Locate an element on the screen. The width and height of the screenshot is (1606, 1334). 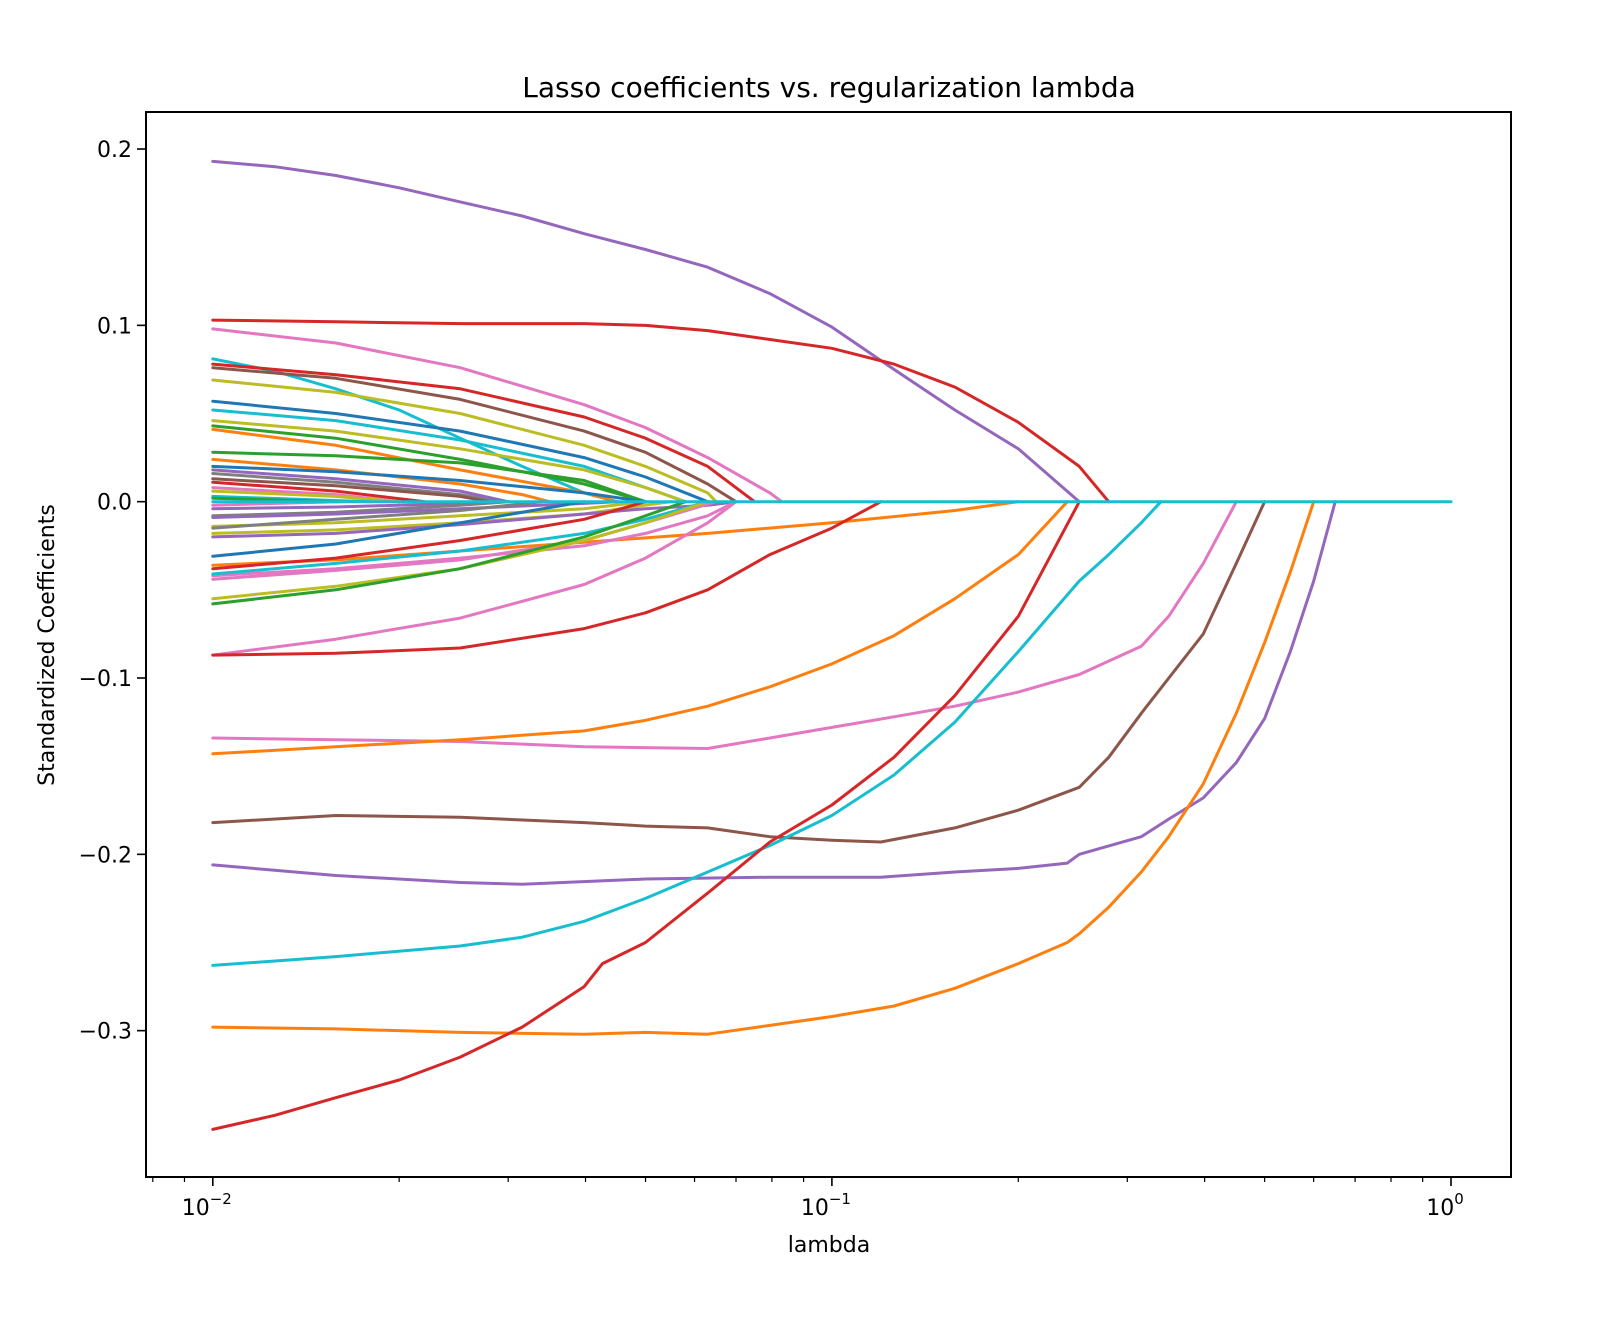
x-tick-exponent: −1 is located at coordinates (840, 1199).